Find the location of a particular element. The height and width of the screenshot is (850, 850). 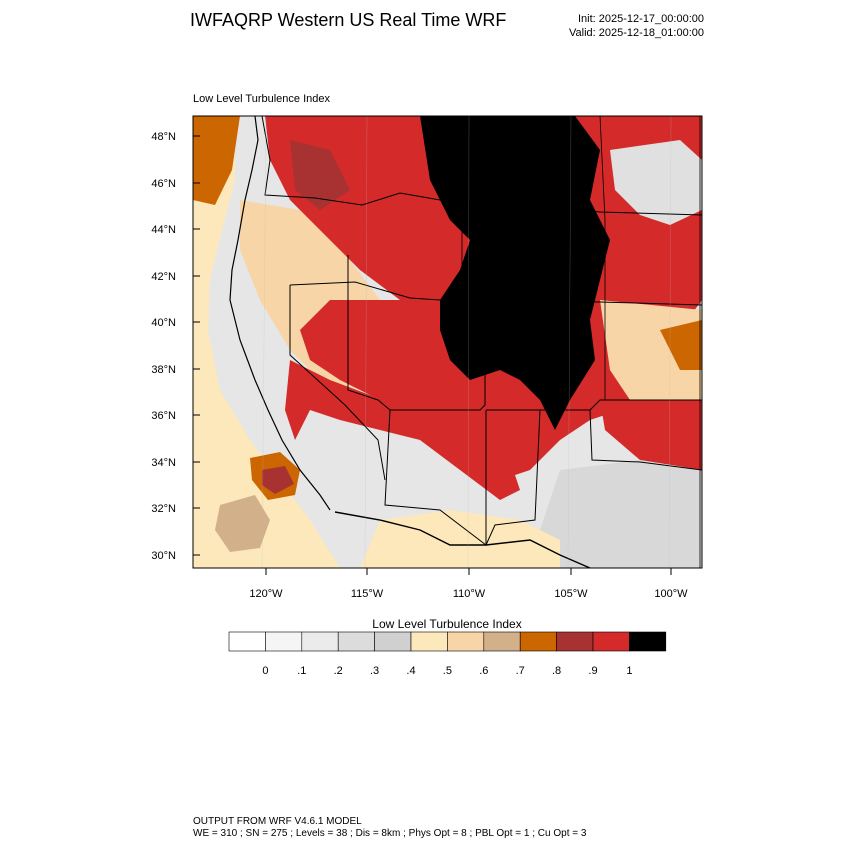

nevada-border is located at coordinates (337, 383).